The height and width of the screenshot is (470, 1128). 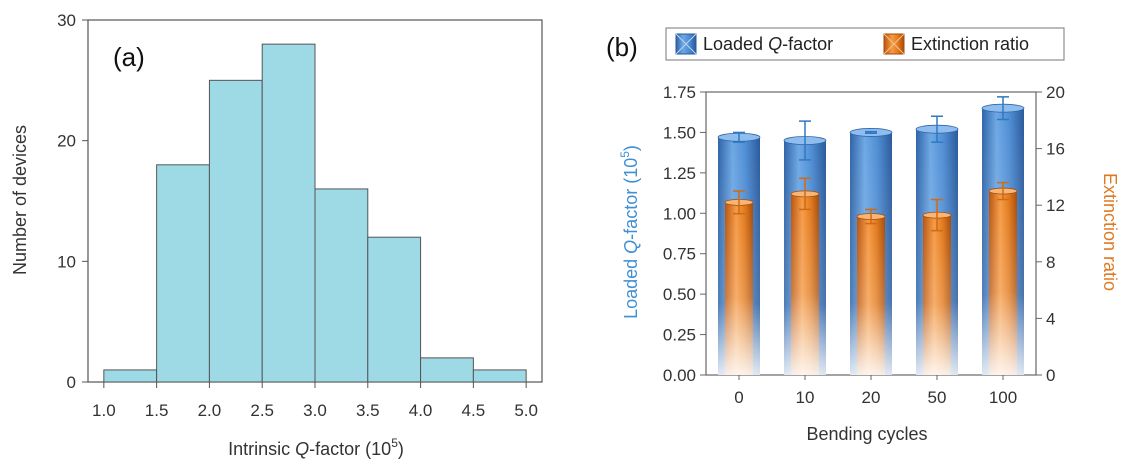 What do you see at coordinates (805, 397) in the screenshot?
I see `x-tick-label: 10` at bounding box center [805, 397].